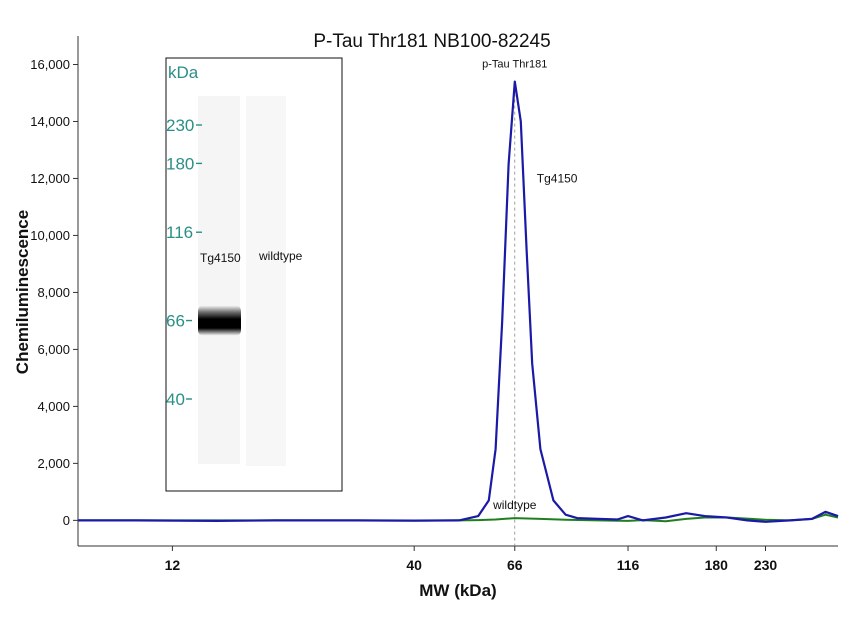 The image size is (865, 639). What do you see at coordinates (50, 178) in the screenshot?
I see `y-tick-label: 12,000` at bounding box center [50, 178].